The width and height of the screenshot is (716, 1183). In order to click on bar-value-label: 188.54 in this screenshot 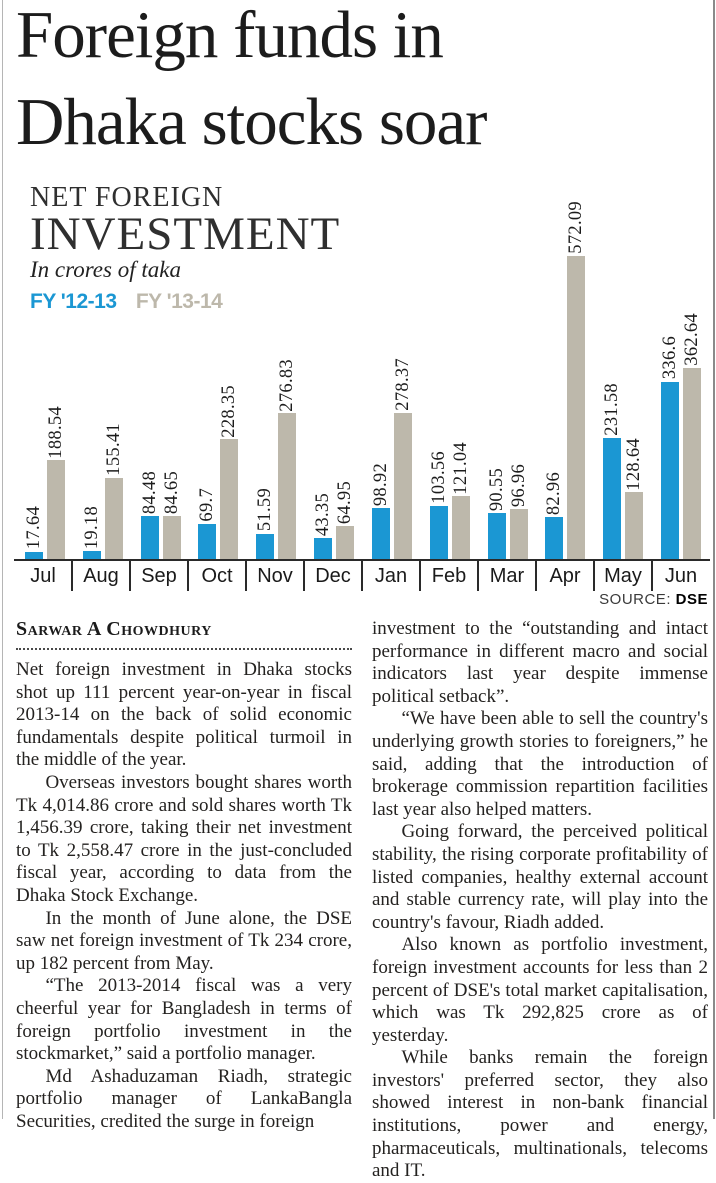, I will do `click(55, 432)`.